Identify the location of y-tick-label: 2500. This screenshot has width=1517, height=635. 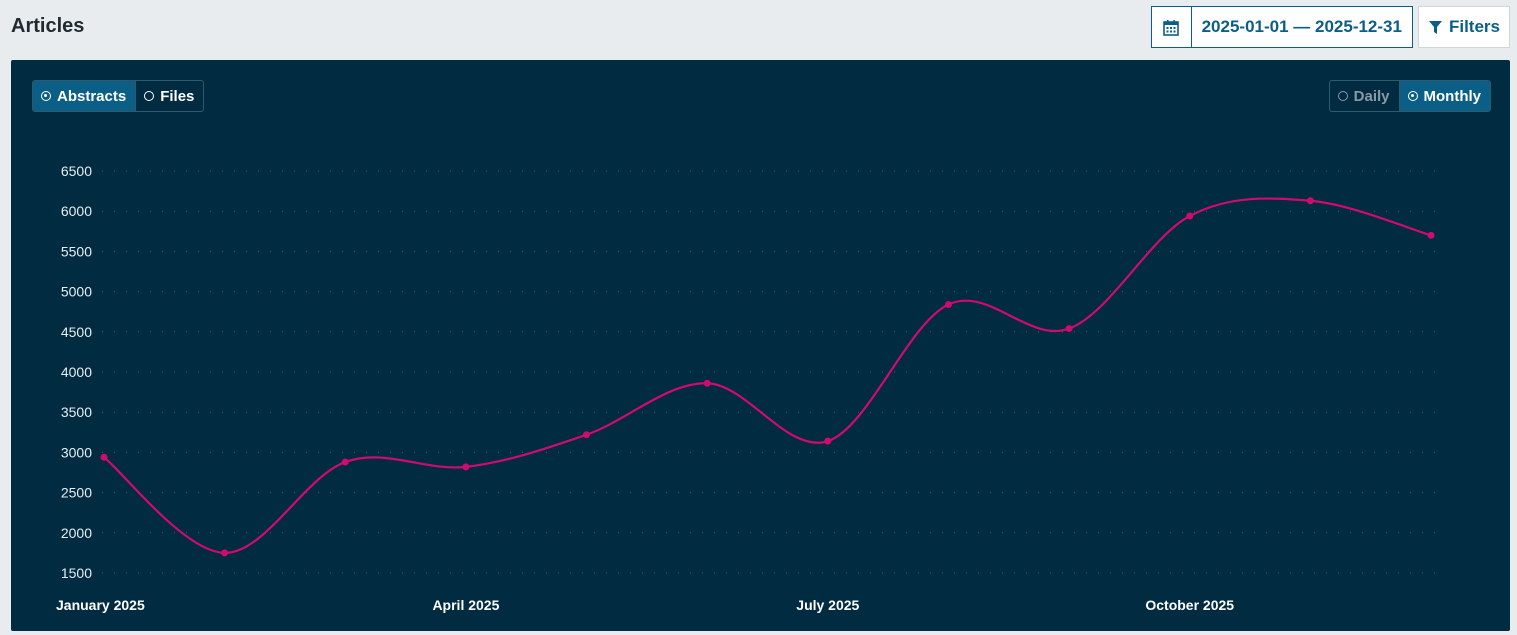
(76, 493).